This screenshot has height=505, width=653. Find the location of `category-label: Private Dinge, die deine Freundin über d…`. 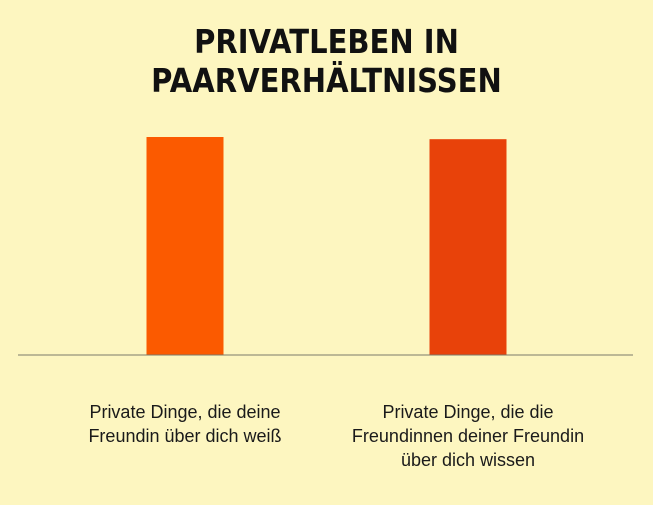

category-label: Private Dinge, die deine Freundin über d… is located at coordinates (185, 424).